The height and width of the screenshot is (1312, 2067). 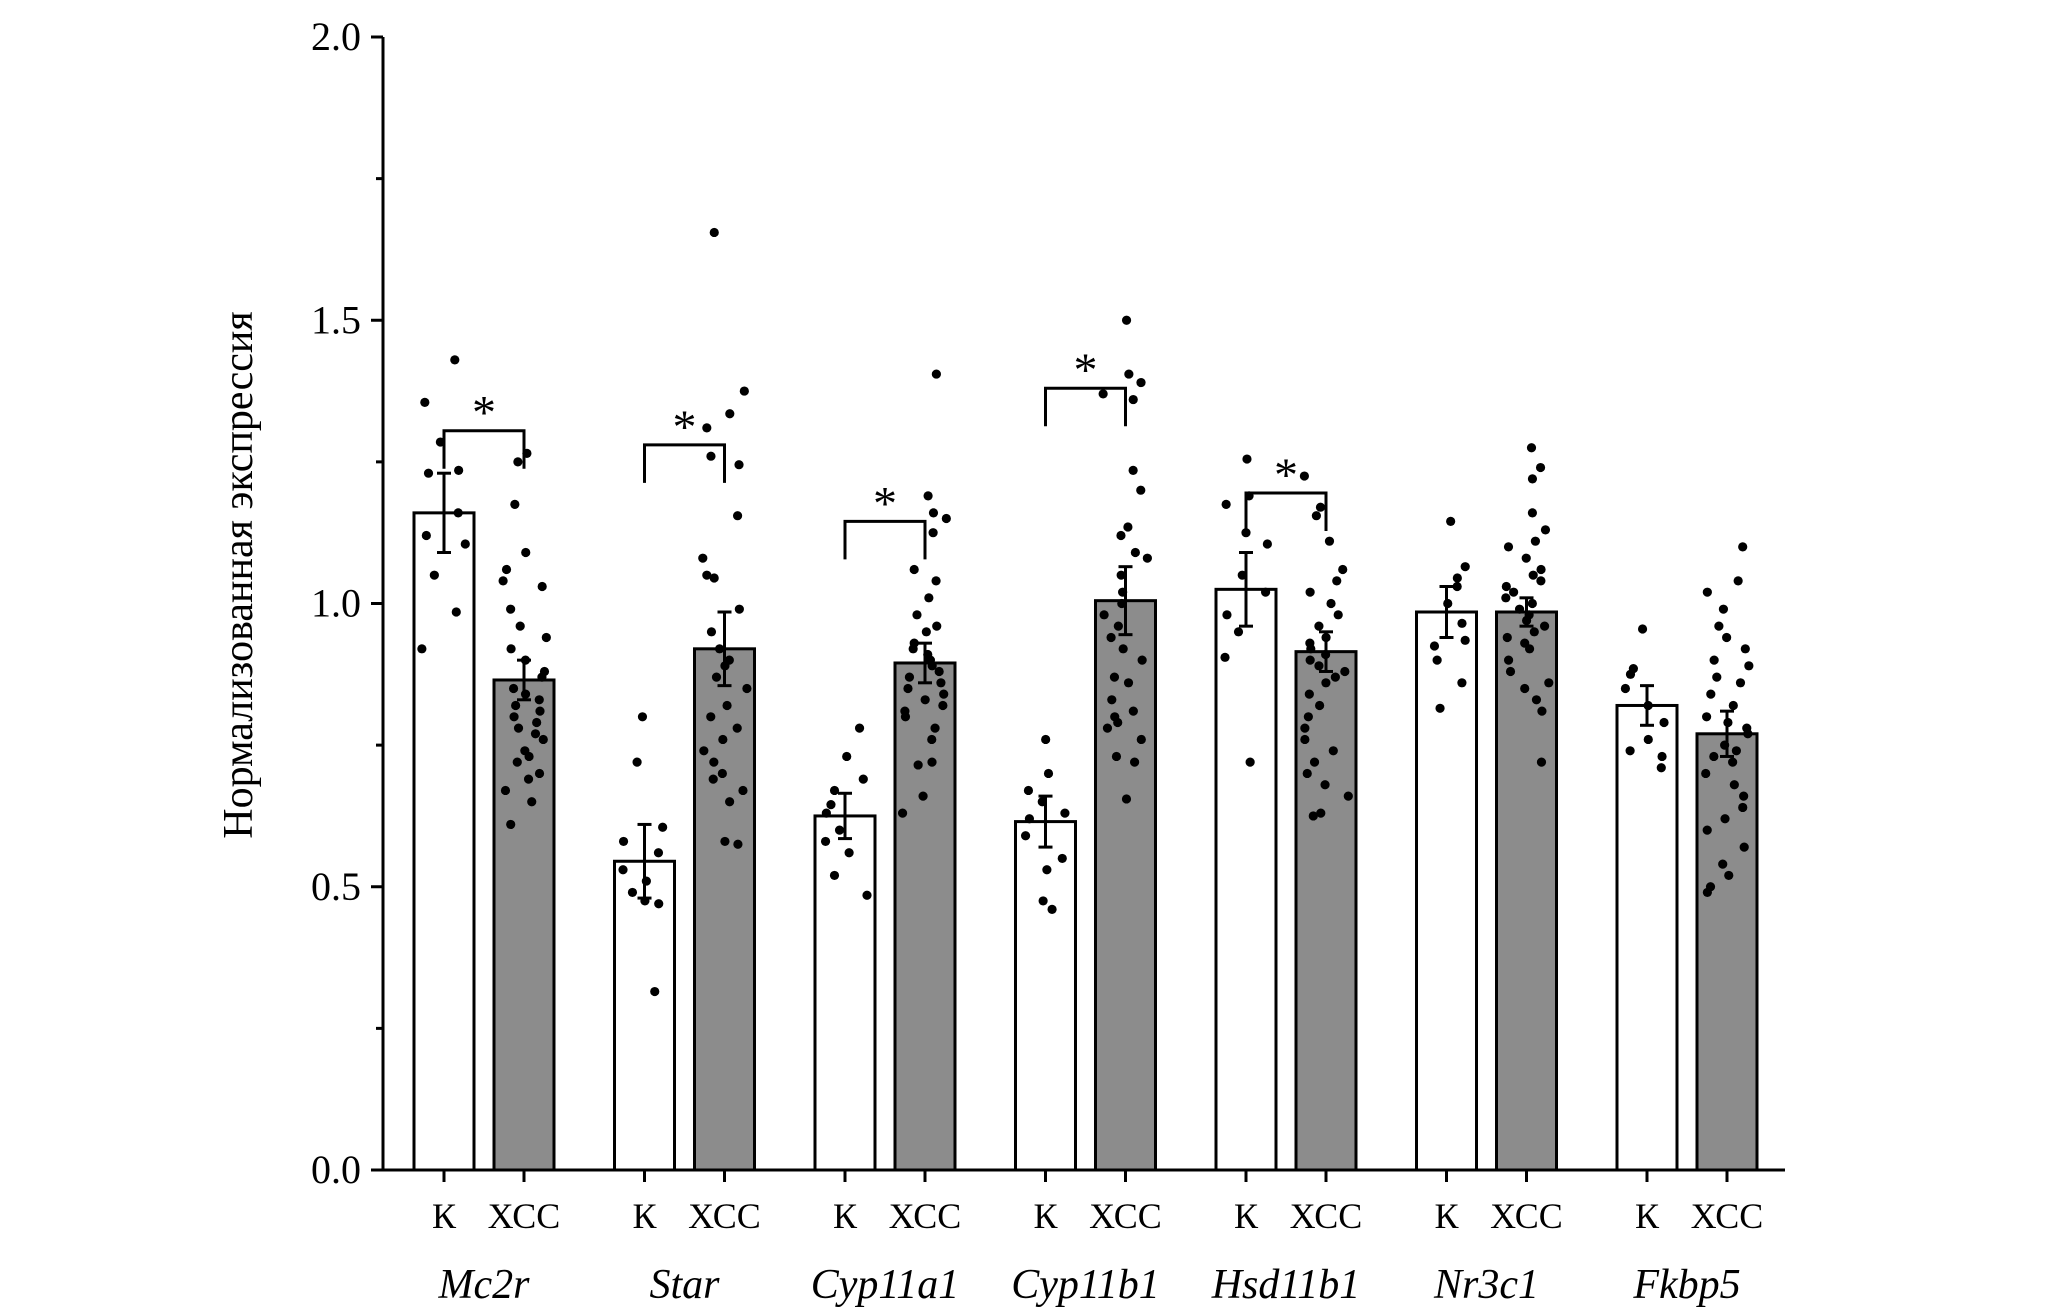 What do you see at coordinates (1326, 1216) in the screenshot?
I see `group-label-stress: ХСС` at bounding box center [1326, 1216].